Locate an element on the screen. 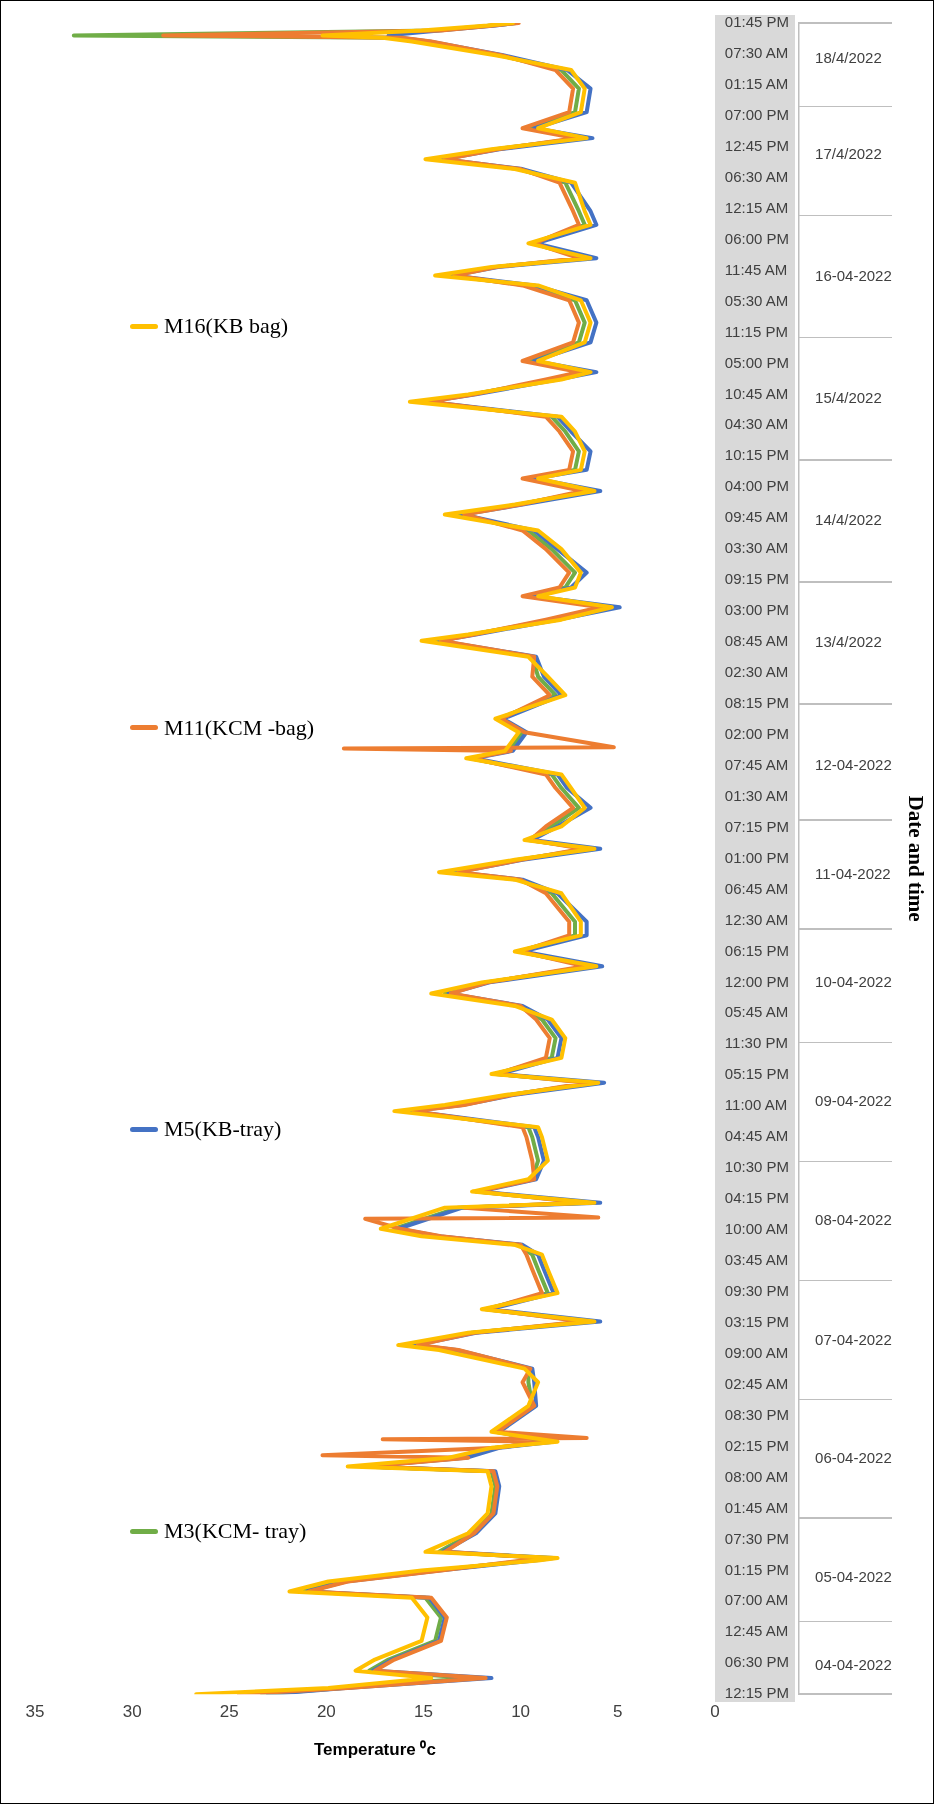 The image size is (934, 1804). y-tick-label: 01:45 AM is located at coordinates (756, 1507).